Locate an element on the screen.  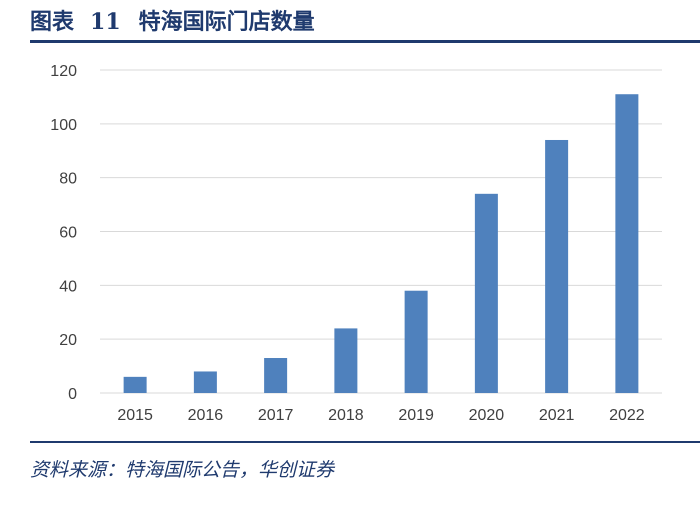
x-tick-label: 2016 is located at coordinates (206, 415).